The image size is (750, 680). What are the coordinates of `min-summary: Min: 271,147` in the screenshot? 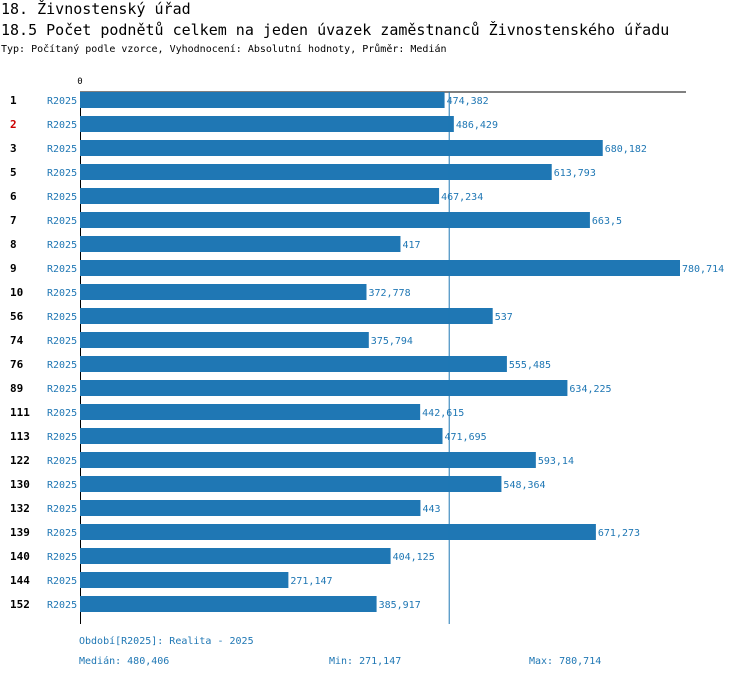 It's located at (365, 661).